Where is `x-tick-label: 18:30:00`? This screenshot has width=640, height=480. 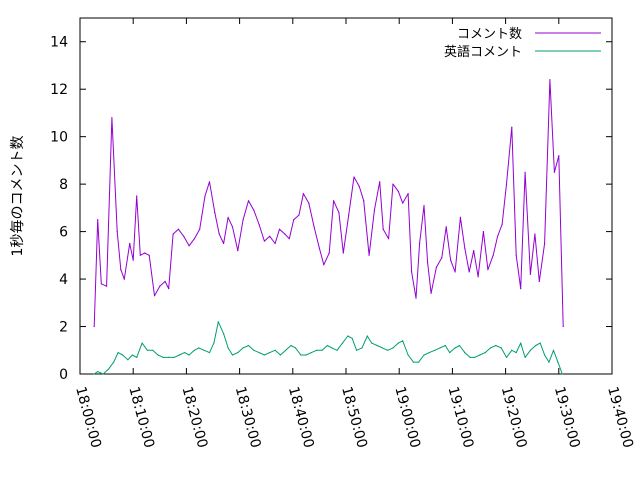 x-tick-label: 18:30:00 is located at coordinates (248, 417).